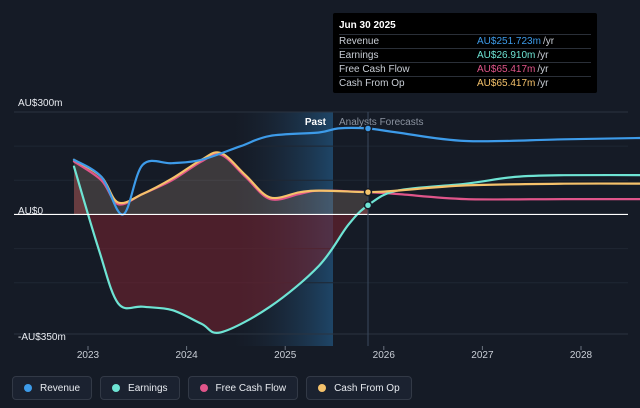  What do you see at coordinates (374, 69) in the screenshot?
I see `tooltip-row-label: Free Cash Flow` at bounding box center [374, 69].